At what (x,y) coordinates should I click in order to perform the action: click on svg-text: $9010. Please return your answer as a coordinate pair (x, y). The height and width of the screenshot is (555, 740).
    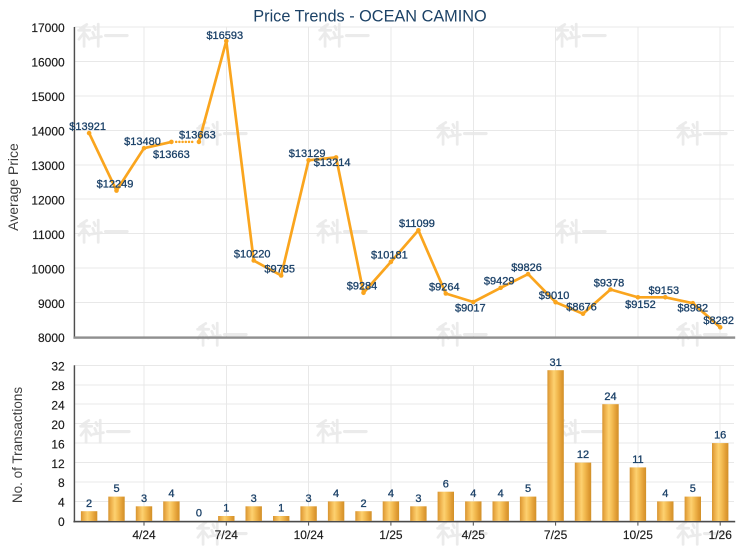
    Looking at the image, I should click on (554, 296).